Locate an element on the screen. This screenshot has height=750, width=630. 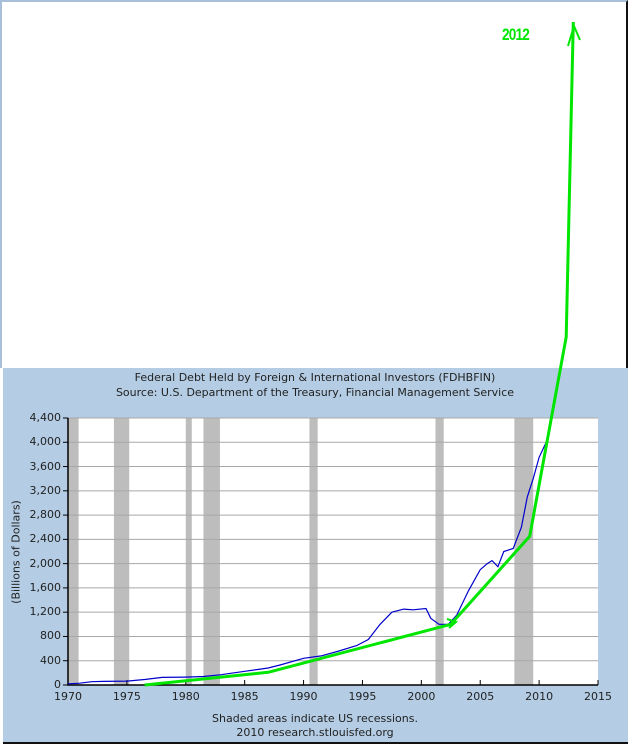
y-tick-label: 2,400 is located at coordinates (45, 539).